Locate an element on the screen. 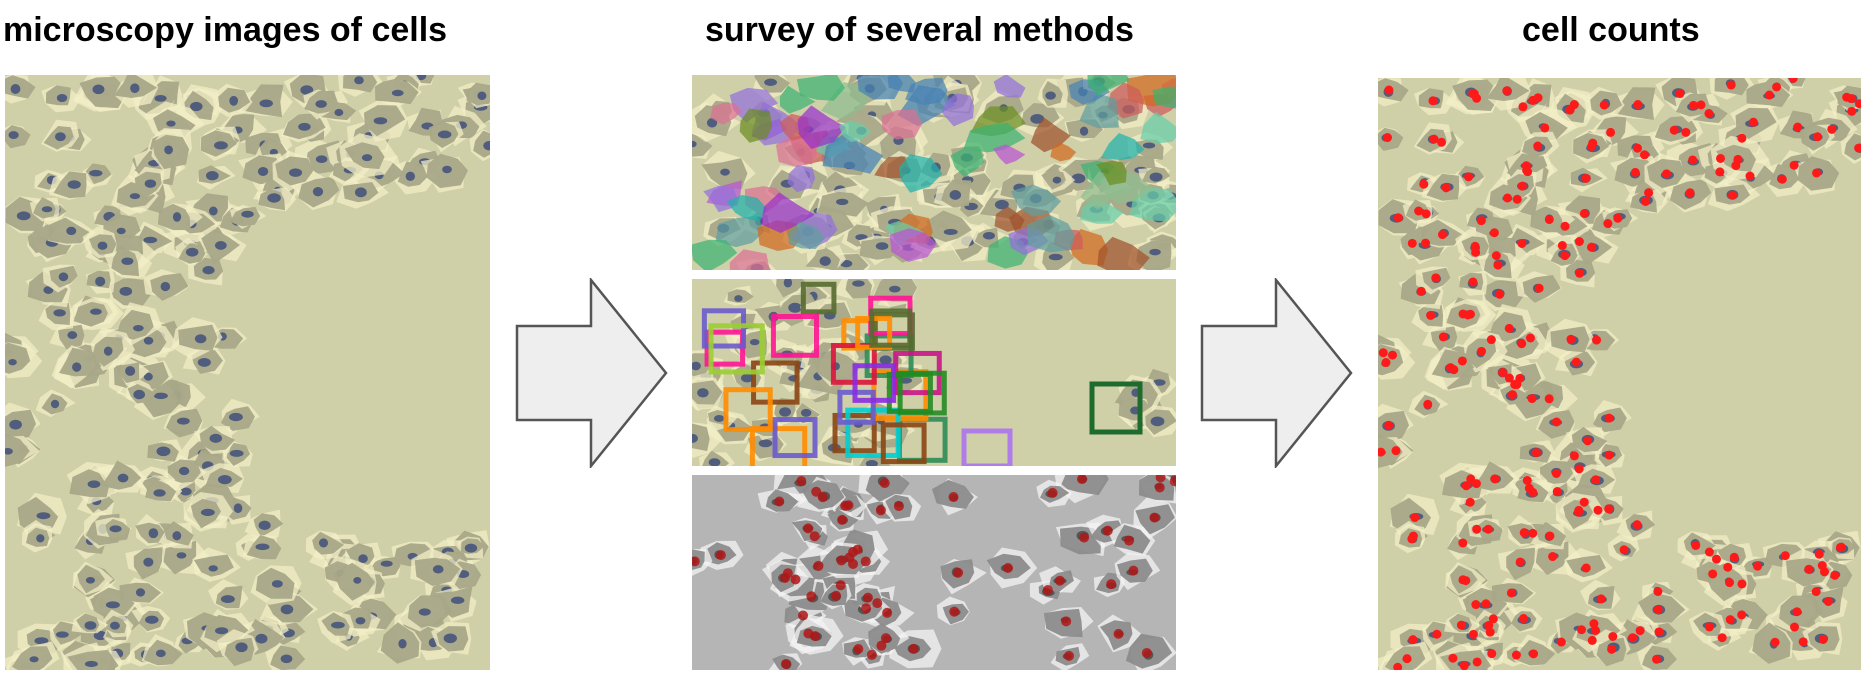 The height and width of the screenshot is (678, 1867). title-cell-counts: cell counts is located at coordinates (1611, 30).